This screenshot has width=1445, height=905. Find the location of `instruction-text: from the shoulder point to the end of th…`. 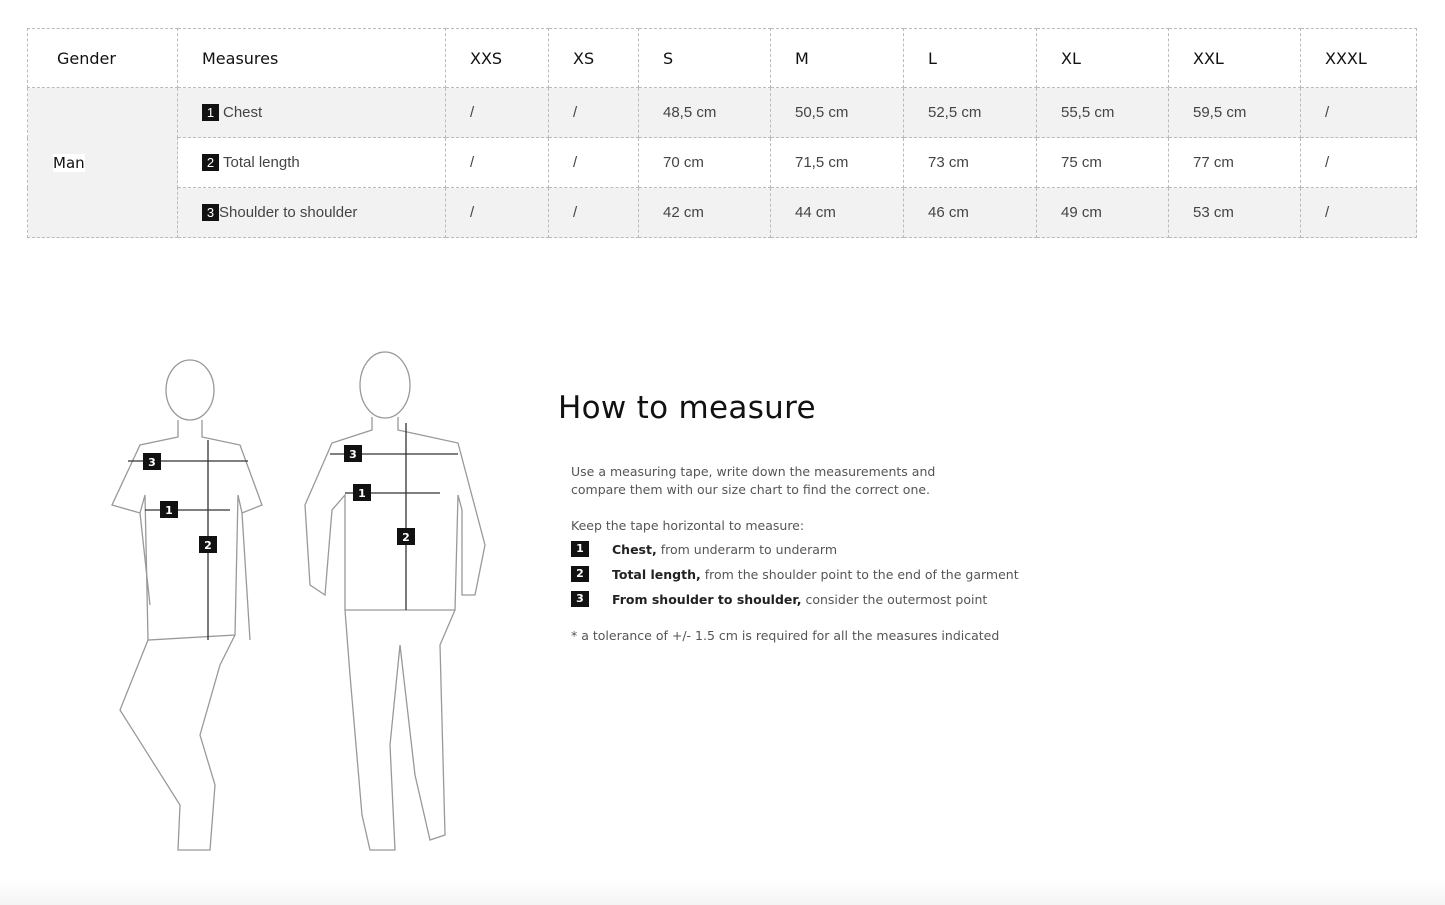

instruction-text: from the shoulder point to the end of th… is located at coordinates (861, 574).